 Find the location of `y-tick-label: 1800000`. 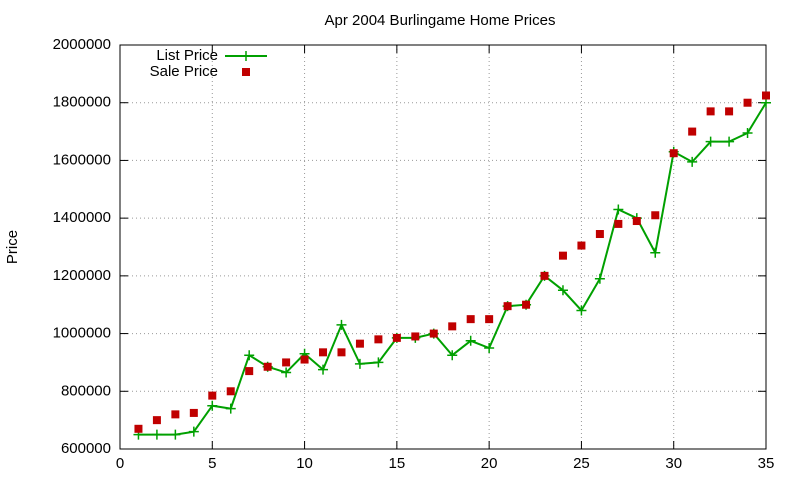

y-tick-label: 1800000 is located at coordinates (82, 102).